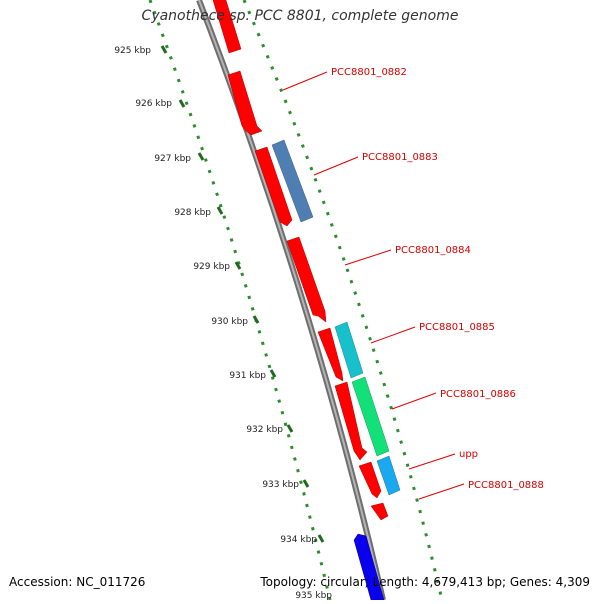 The width and height of the screenshot is (600, 604). Describe the element at coordinates (369, 72) in the screenshot. I see `gene-label-0882: PCC8801_0882` at that location.